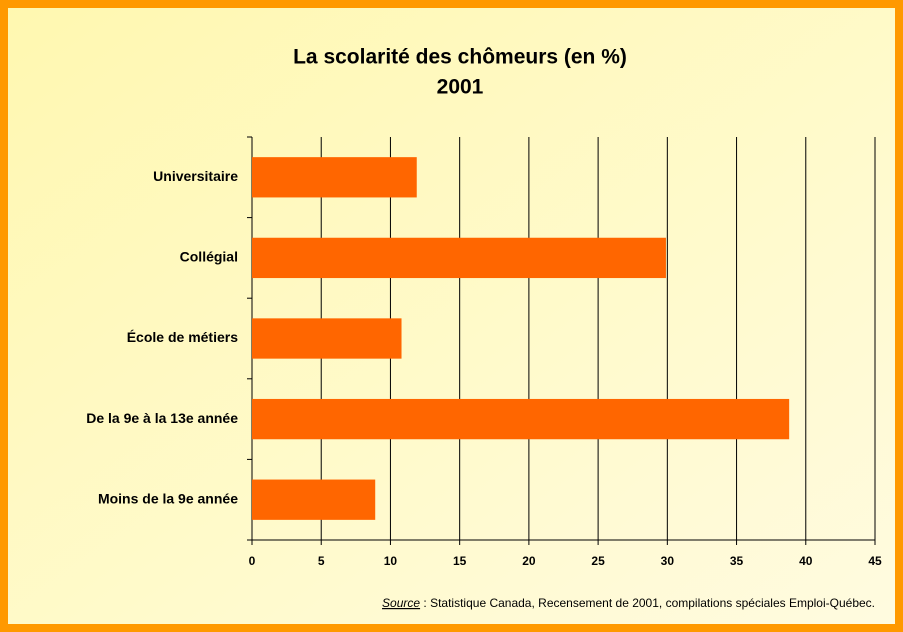  What do you see at coordinates (806, 561) in the screenshot?
I see `x-tick-label: 40` at bounding box center [806, 561].